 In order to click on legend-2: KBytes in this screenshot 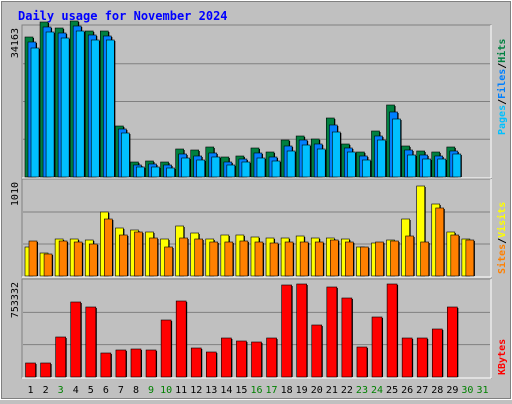, I will do `click(502, 357)`.